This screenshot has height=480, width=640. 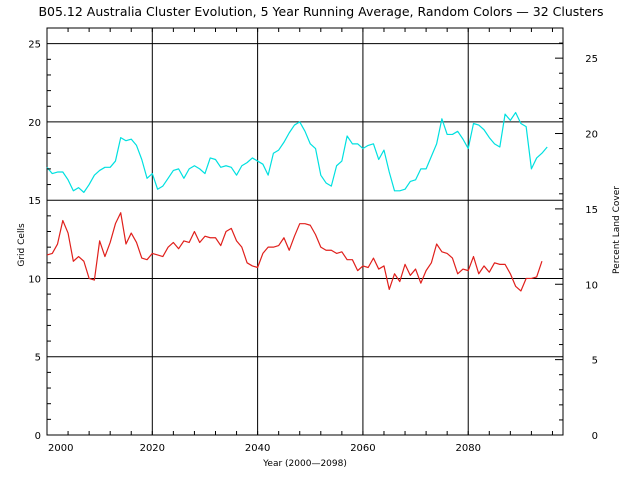 What do you see at coordinates (304, 464) in the screenshot?
I see `x-axis-label: Year (2000—2098)` at bounding box center [304, 464].